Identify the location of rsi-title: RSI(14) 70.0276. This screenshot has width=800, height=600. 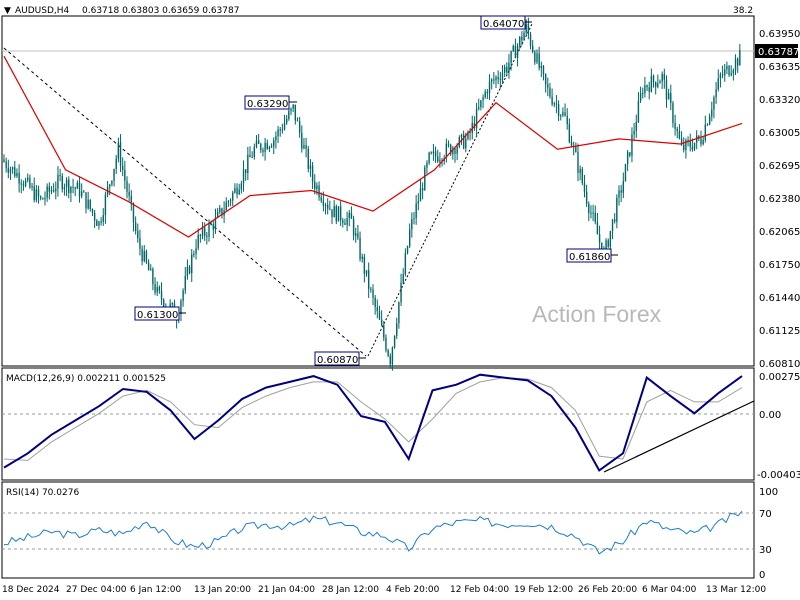
(42, 493).